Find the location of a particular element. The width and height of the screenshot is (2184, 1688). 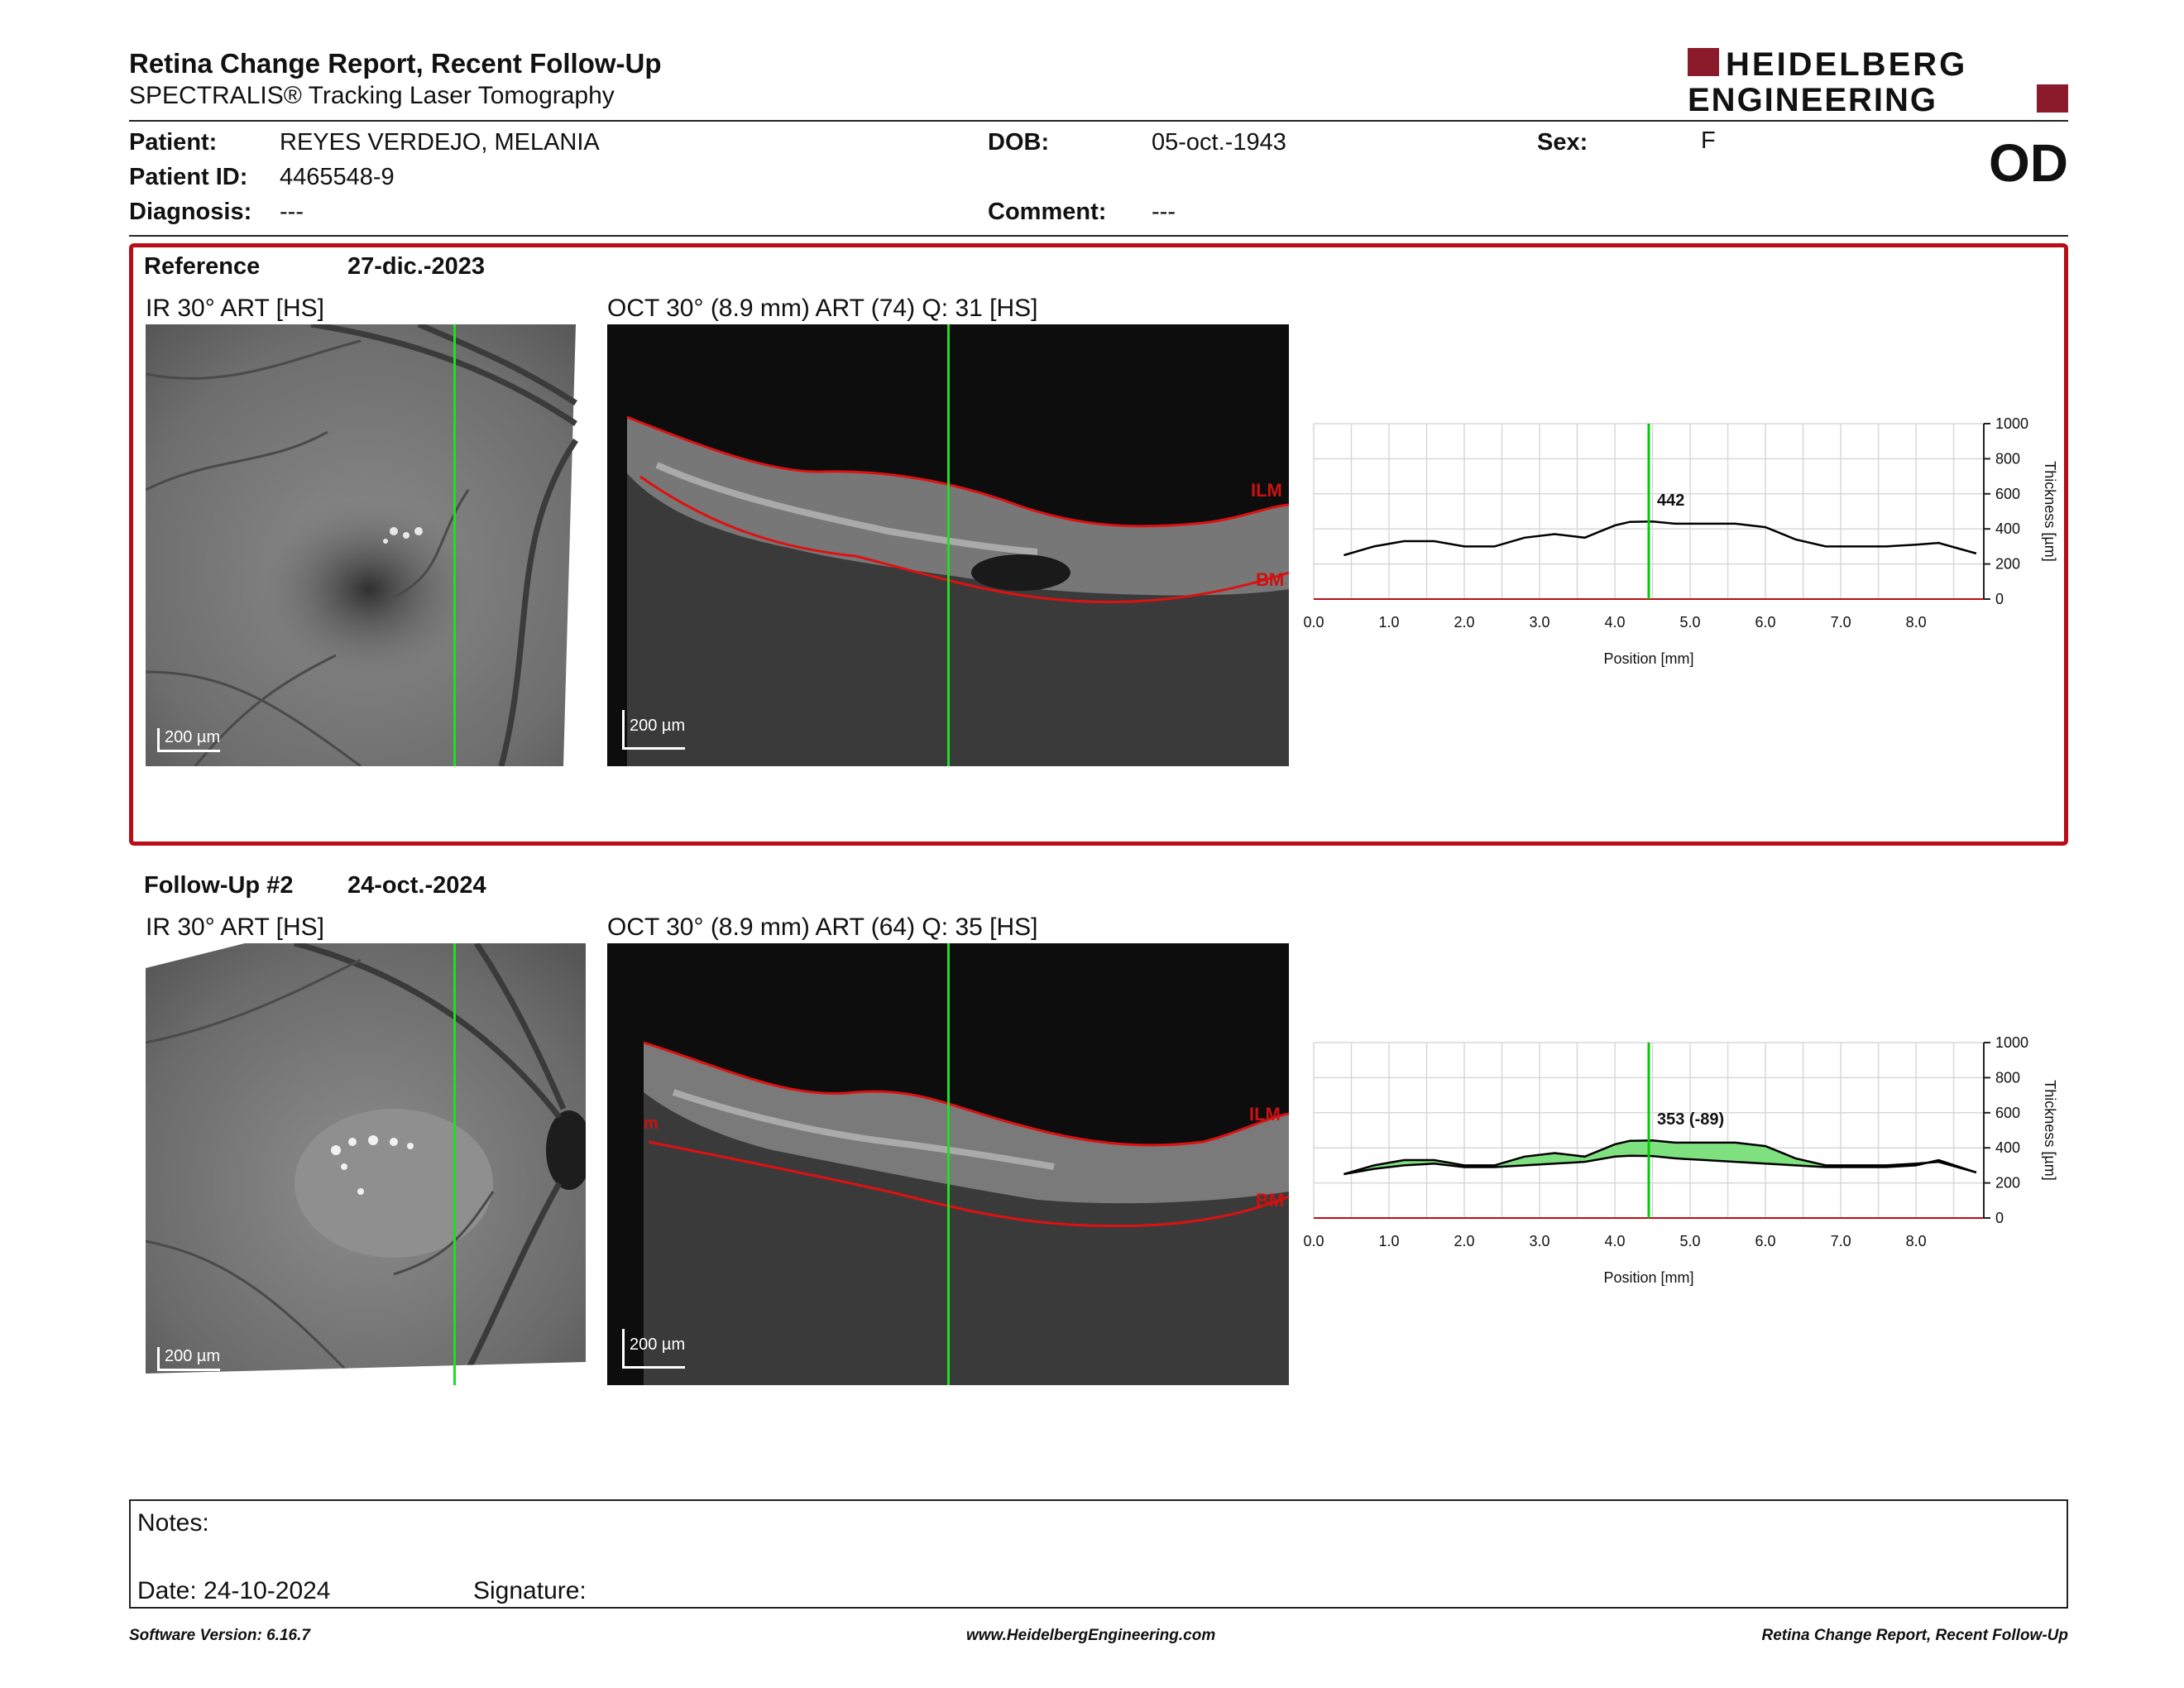

heidelberg-logo: HEIDELBERG ENGINEERING is located at coordinates (1878, 81).